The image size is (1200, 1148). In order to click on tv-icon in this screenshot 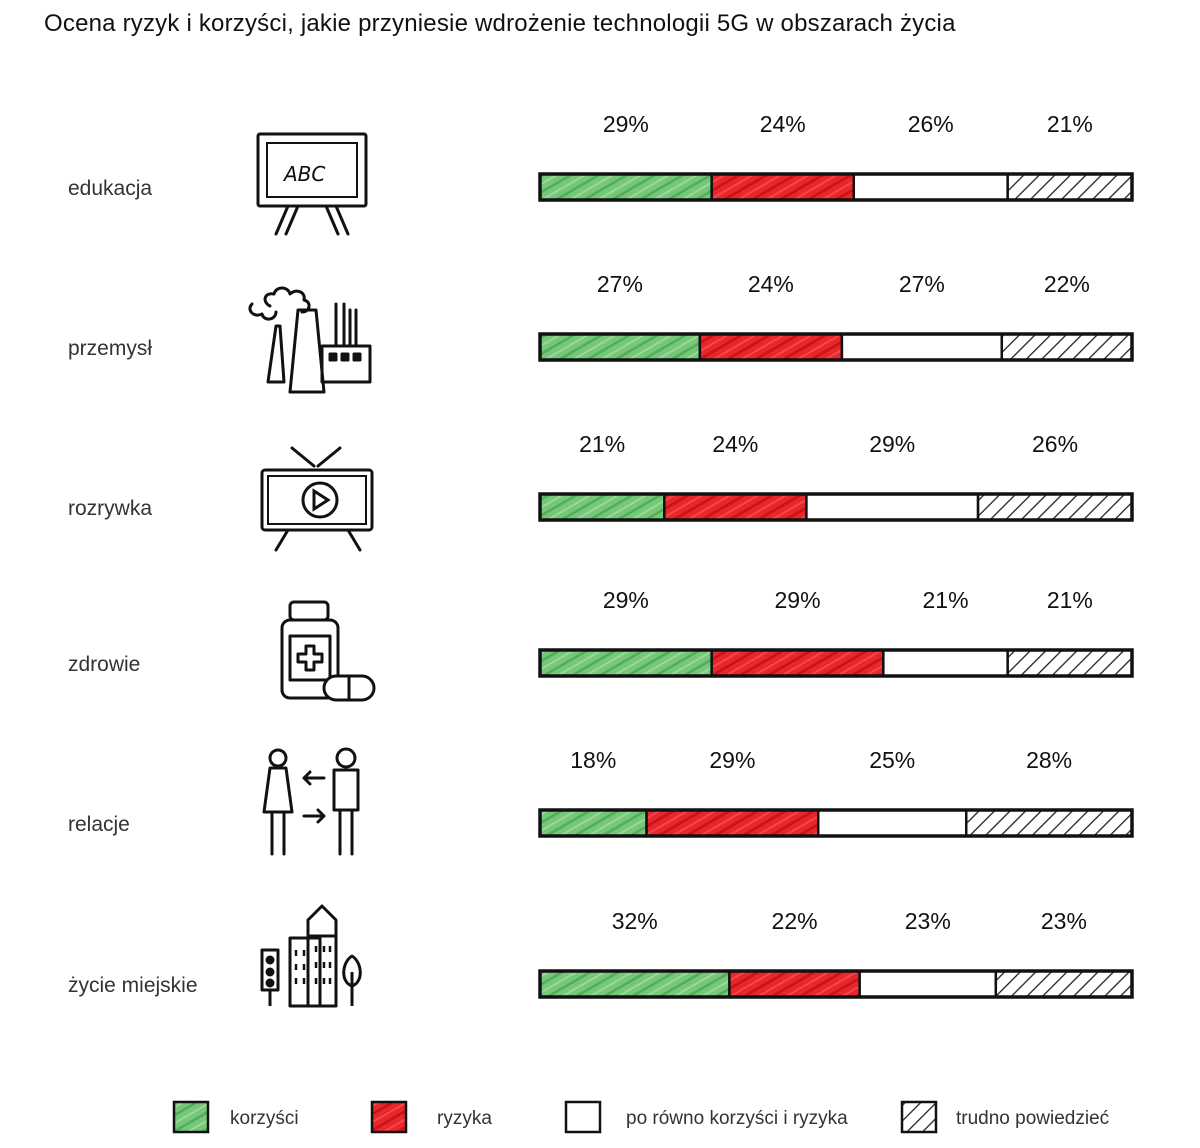, I will do `click(317, 499)`.